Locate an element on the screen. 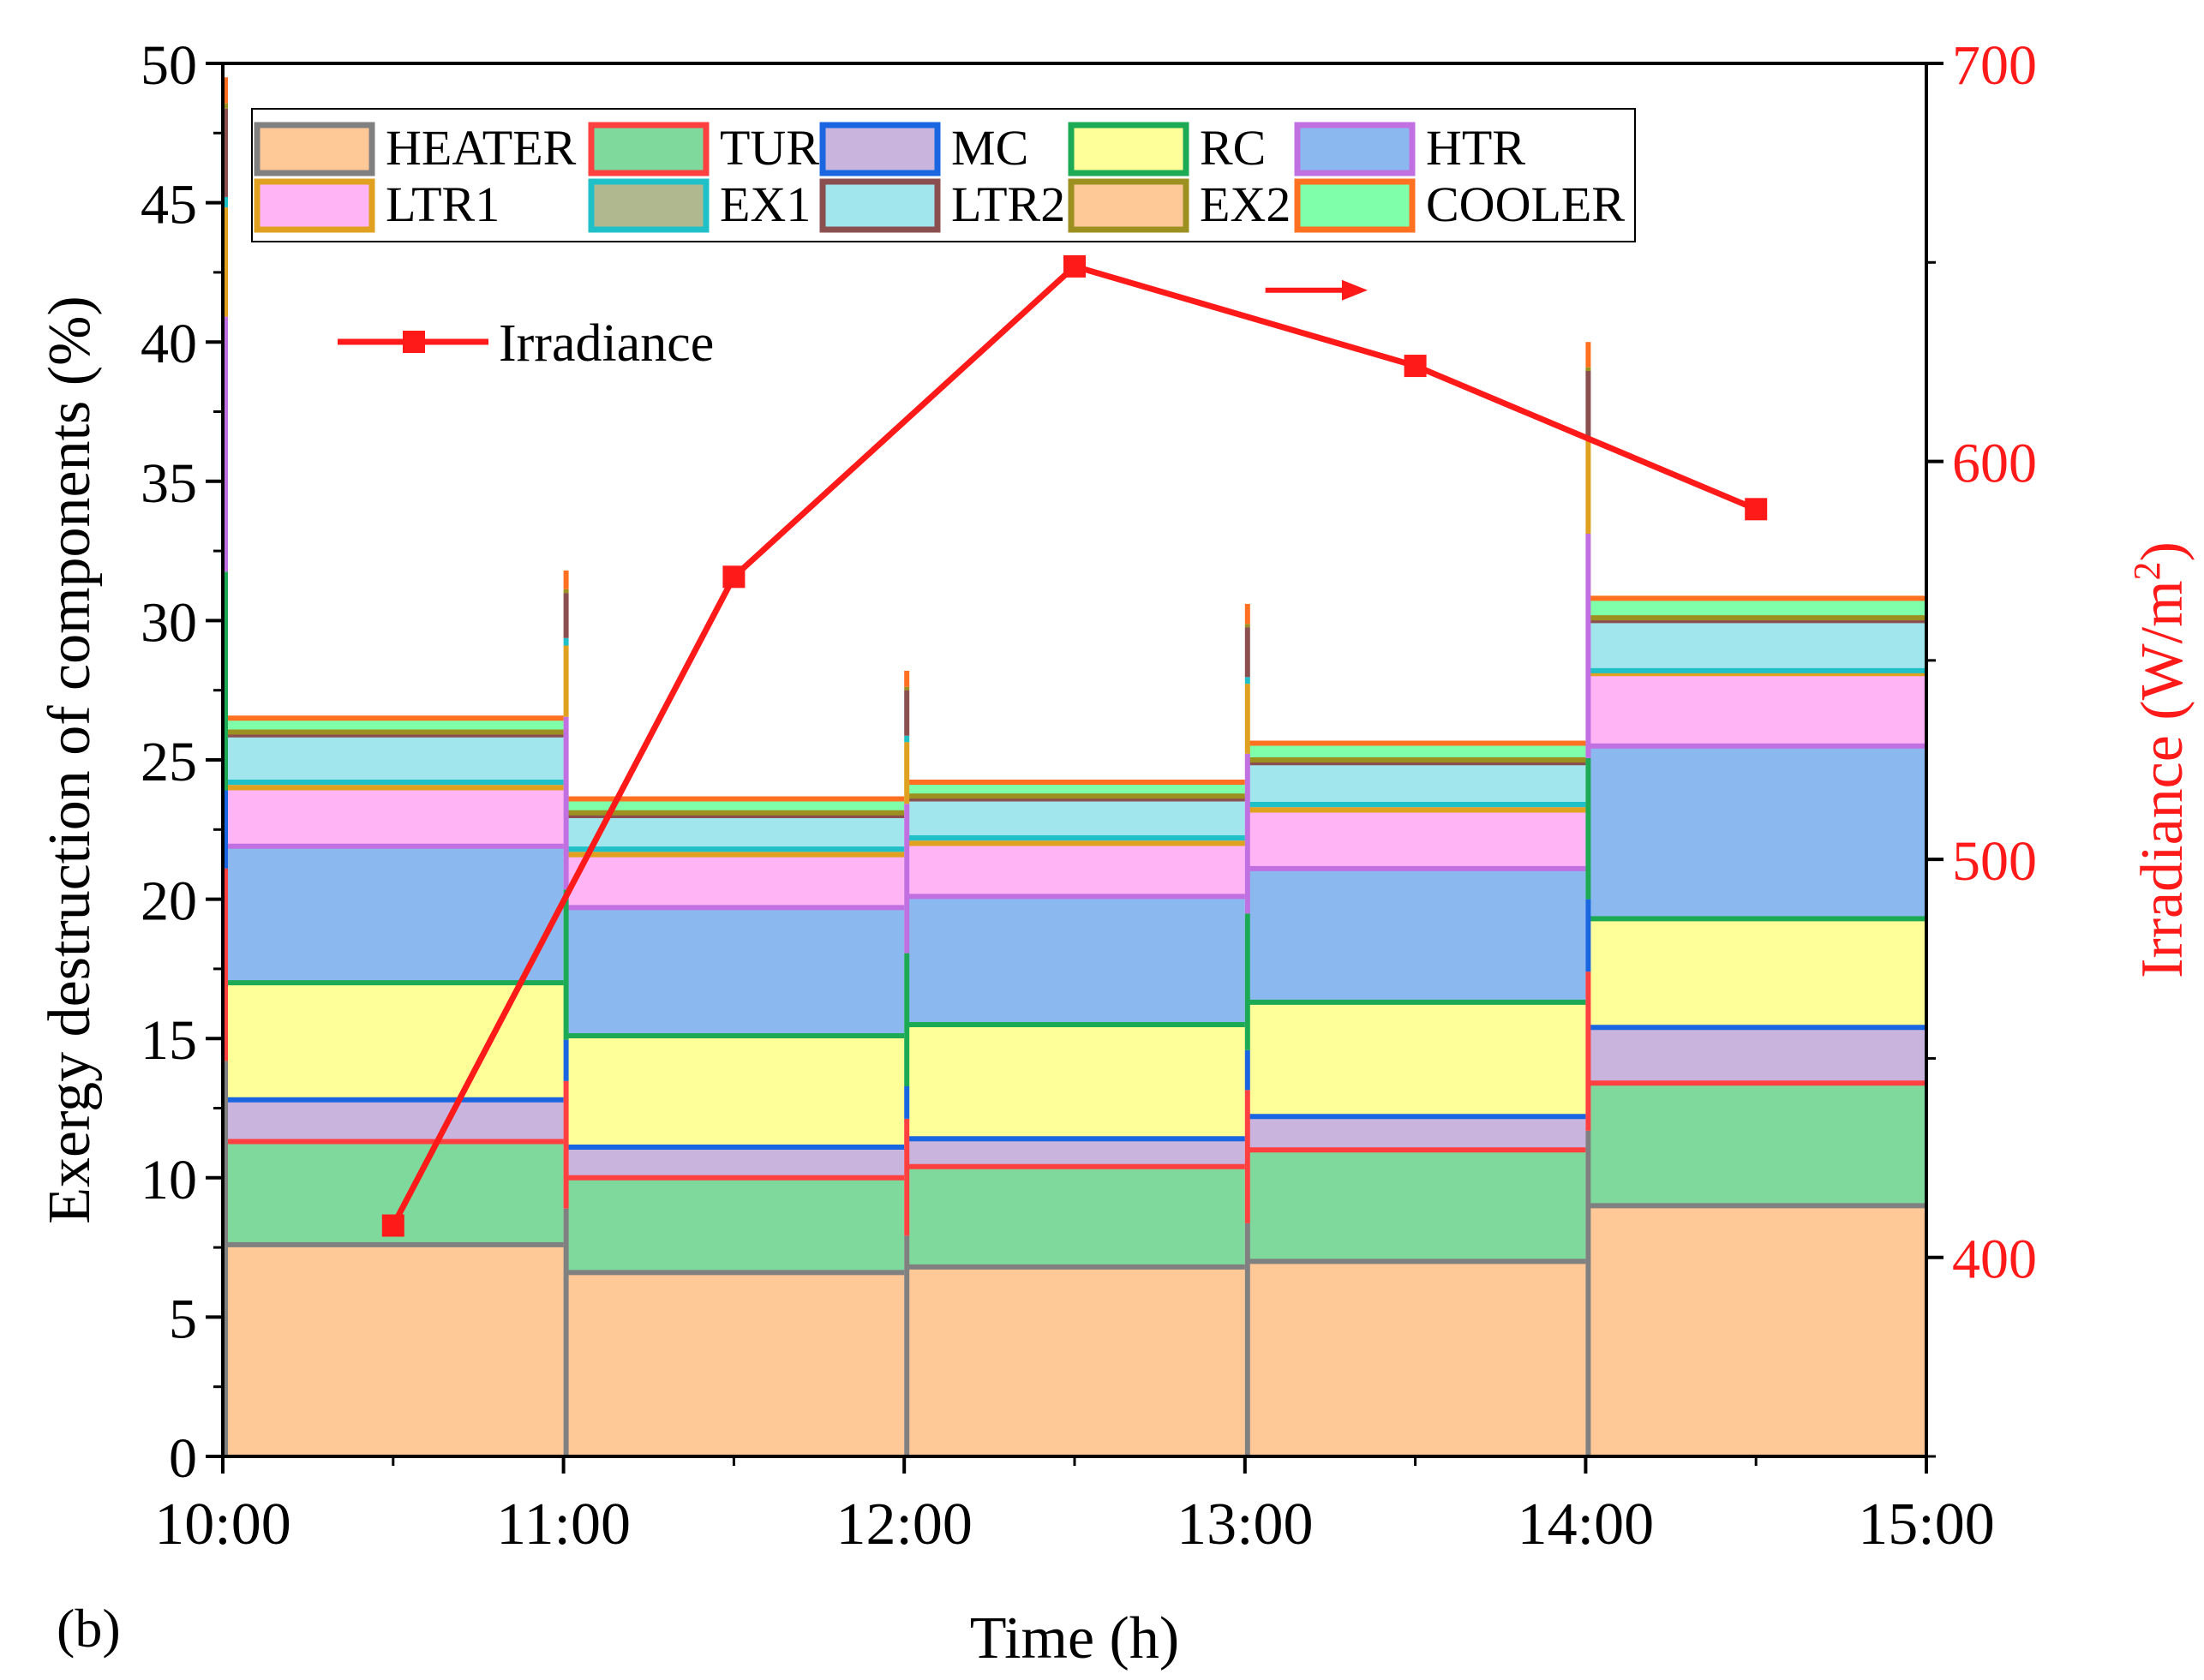 This screenshot has height=1680, width=2204. legend-swatch-ltr2 is located at coordinates (880, 205).